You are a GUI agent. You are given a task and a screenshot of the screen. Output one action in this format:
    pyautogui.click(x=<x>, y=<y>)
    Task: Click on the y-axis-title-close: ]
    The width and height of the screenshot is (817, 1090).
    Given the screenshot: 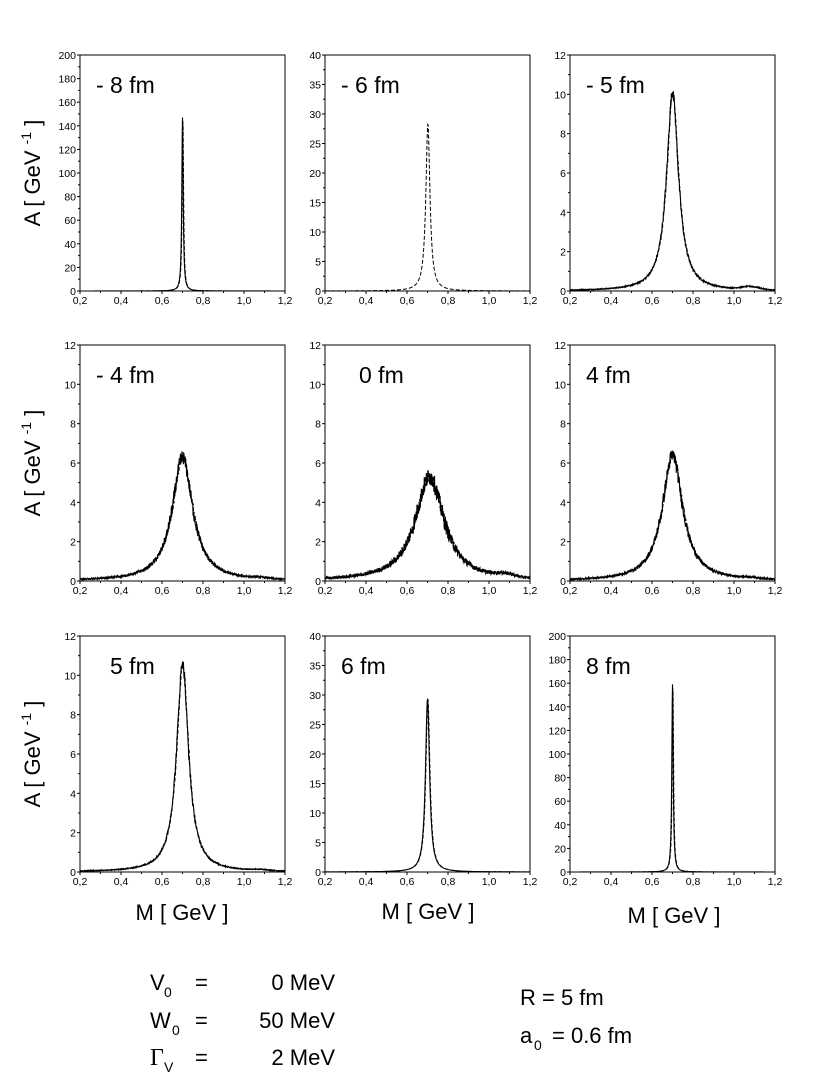 What is the action you would take?
    pyautogui.click(x=32, y=707)
    